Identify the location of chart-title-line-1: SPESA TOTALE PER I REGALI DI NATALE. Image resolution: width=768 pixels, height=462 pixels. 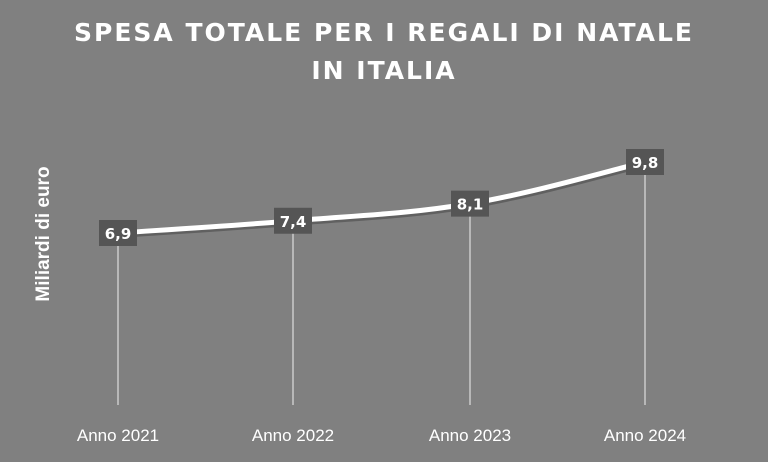
(384, 32).